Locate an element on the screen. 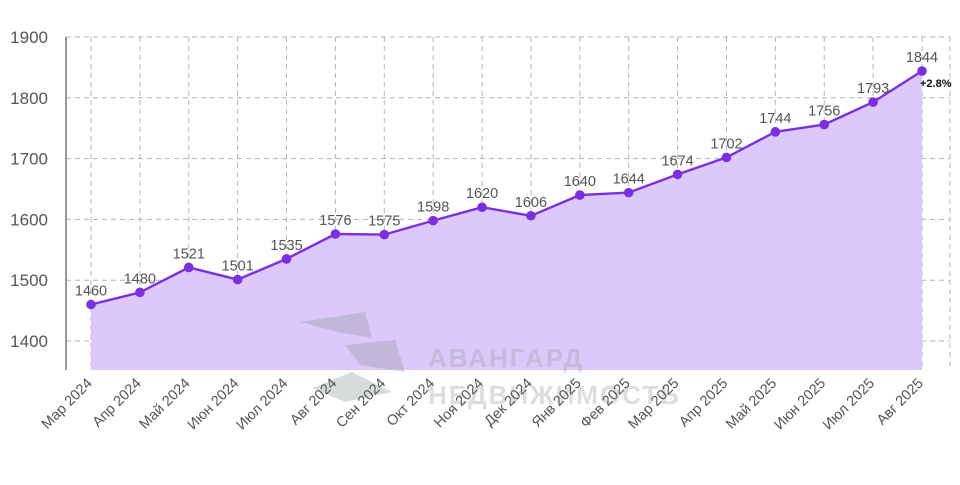 This screenshot has width=960, height=485. data-label: 1644 is located at coordinates (629, 180).